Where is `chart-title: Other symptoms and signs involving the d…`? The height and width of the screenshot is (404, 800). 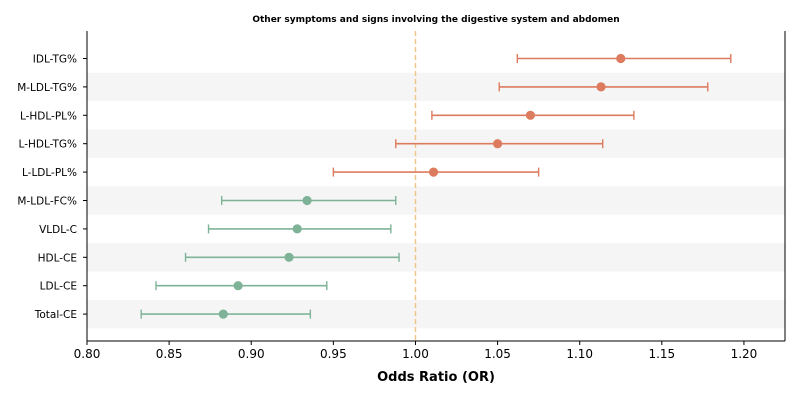
chart-title: Other symptoms and signs involving the d… is located at coordinates (435, 20).